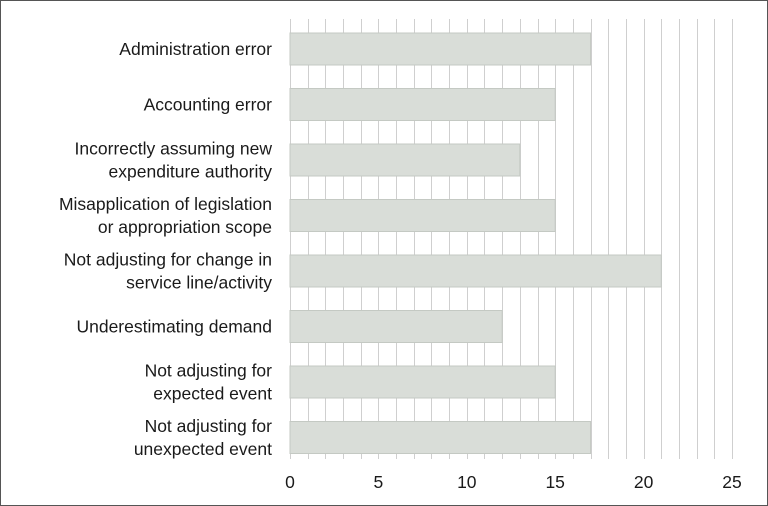  What do you see at coordinates (554, 482) in the screenshot?
I see `x-tick-label-15: 15` at bounding box center [554, 482].